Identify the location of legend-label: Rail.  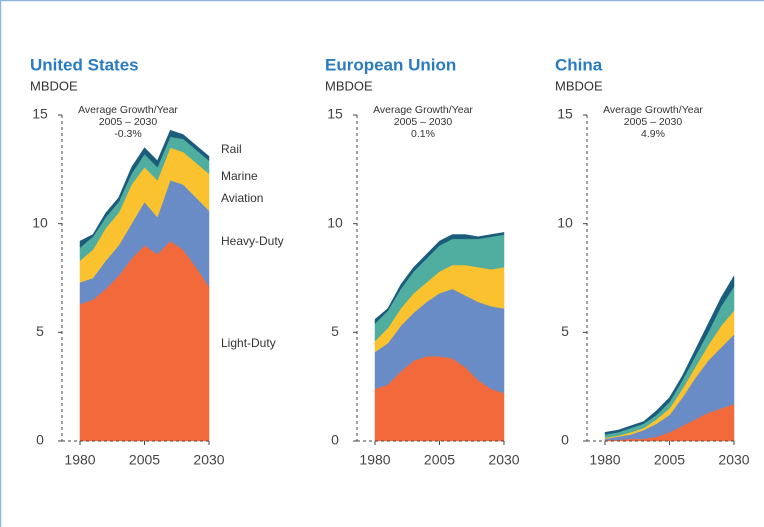
(231, 149).